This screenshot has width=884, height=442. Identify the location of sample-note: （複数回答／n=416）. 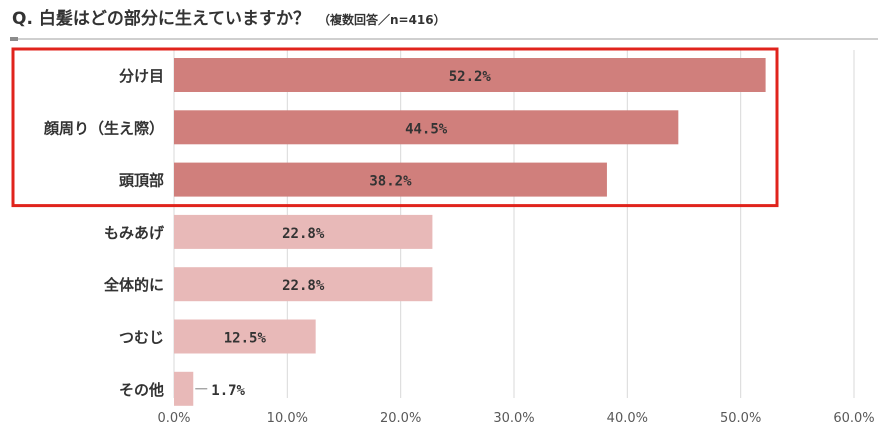
(381, 20).